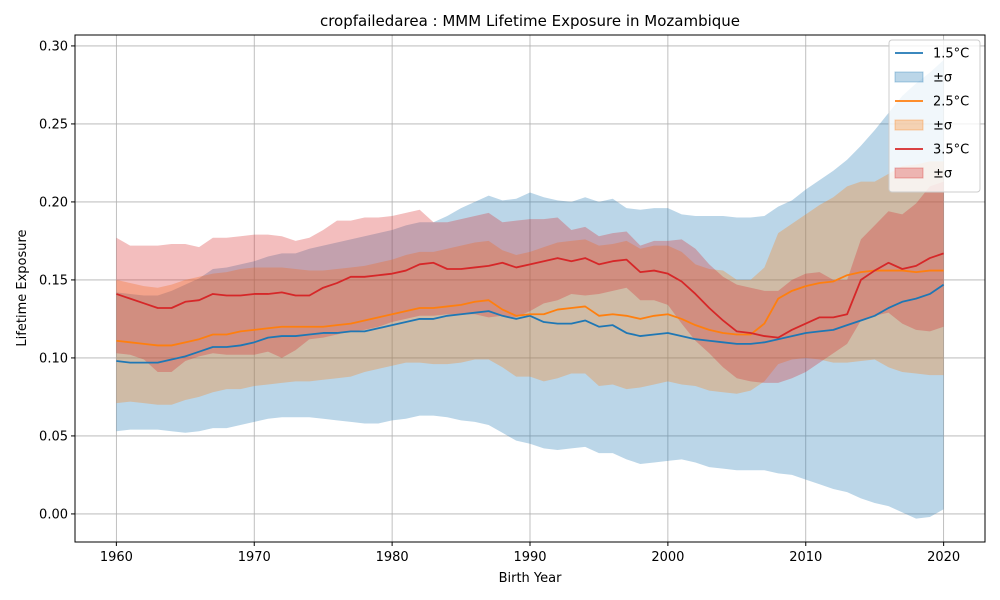 This screenshot has width=1000, height=600. I want to click on x-tick-label: 1960, so click(116, 557).